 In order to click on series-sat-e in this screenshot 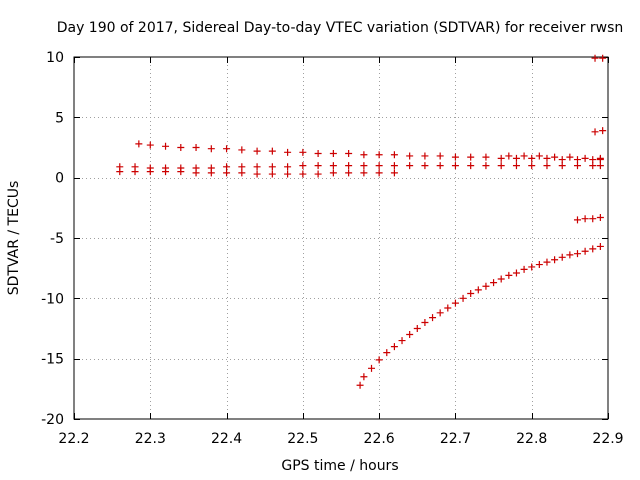, I will do `click(480, 315)`.